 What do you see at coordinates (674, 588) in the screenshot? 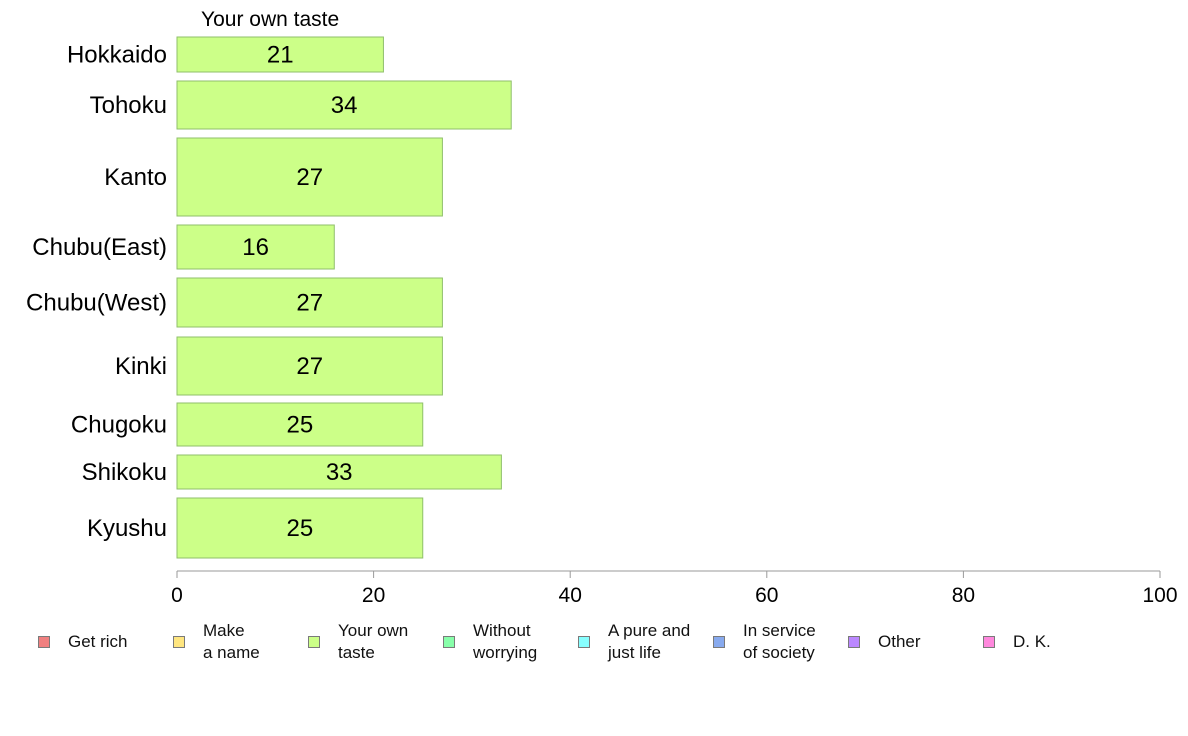
I see `x-axis: 0 20 40 60 80 100` at bounding box center [674, 588].